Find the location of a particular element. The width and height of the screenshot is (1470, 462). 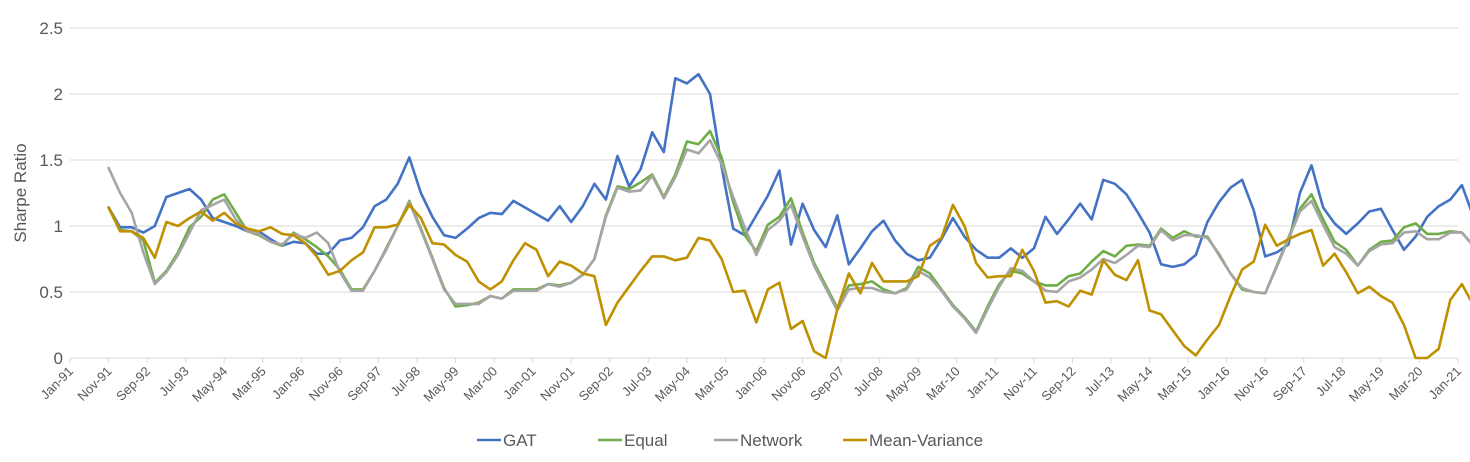

x-tick-label: May-14 is located at coordinates (1134, 384).